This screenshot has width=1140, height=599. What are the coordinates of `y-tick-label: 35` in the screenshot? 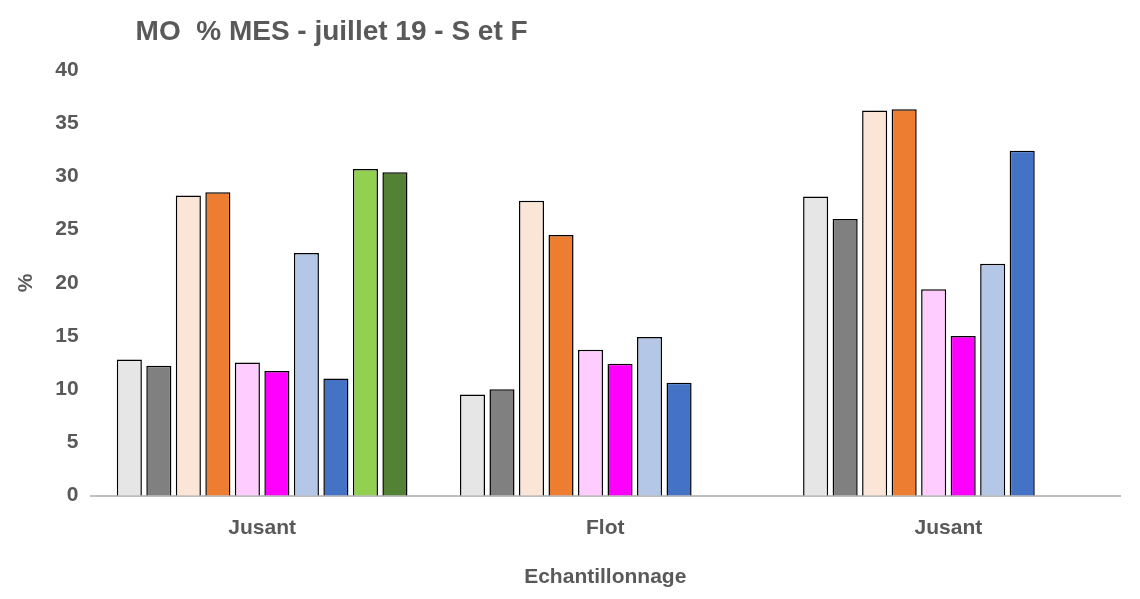 It's located at (67, 121).